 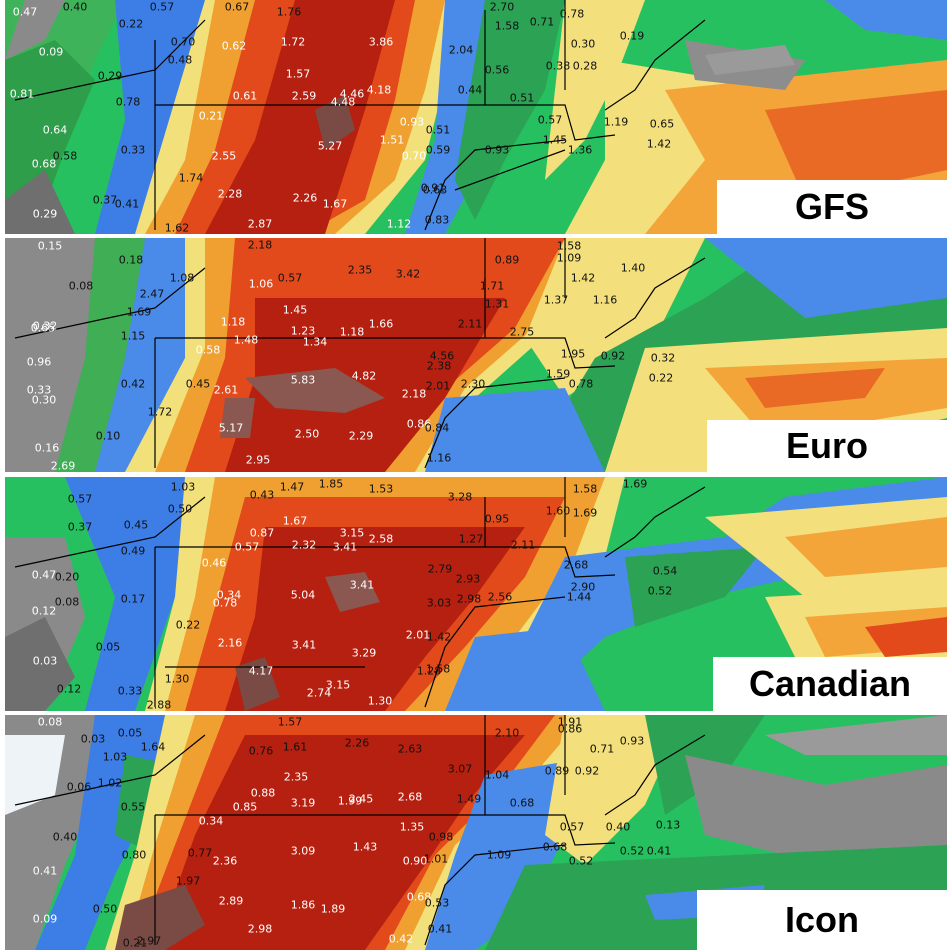 I want to click on precip-value: 0.12, so click(x=69, y=689).